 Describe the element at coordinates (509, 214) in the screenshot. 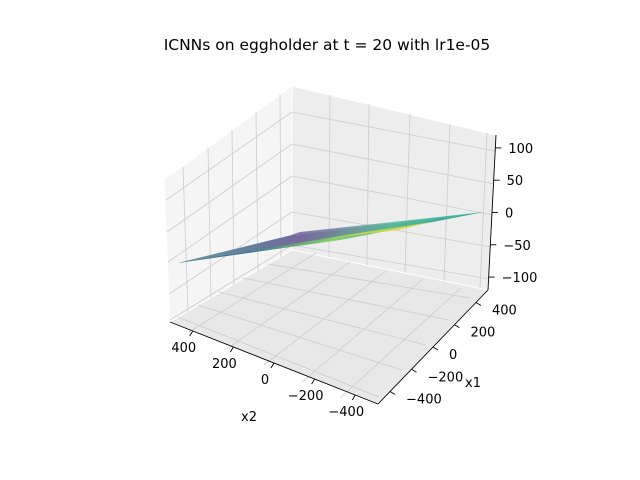

I see `z-tick-label-2: 0` at that location.